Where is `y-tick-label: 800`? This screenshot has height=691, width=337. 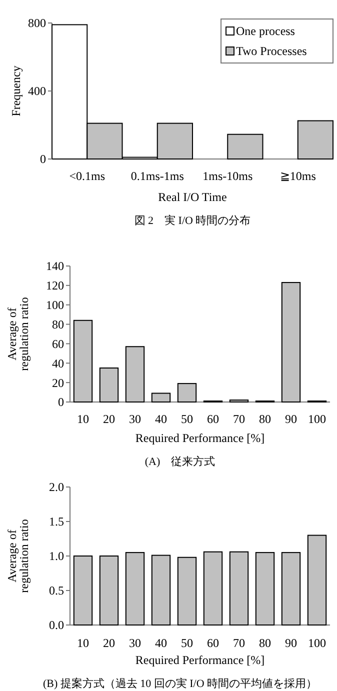 y-tick-label: 800 is located at coordinates (37, 23).